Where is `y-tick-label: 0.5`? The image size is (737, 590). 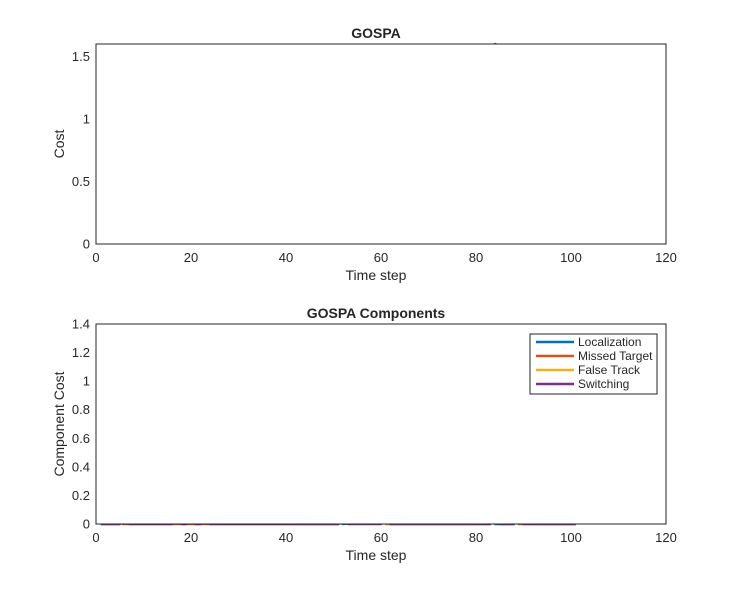 y-tick-label: 0.5 is located at coordinates (81, 181).